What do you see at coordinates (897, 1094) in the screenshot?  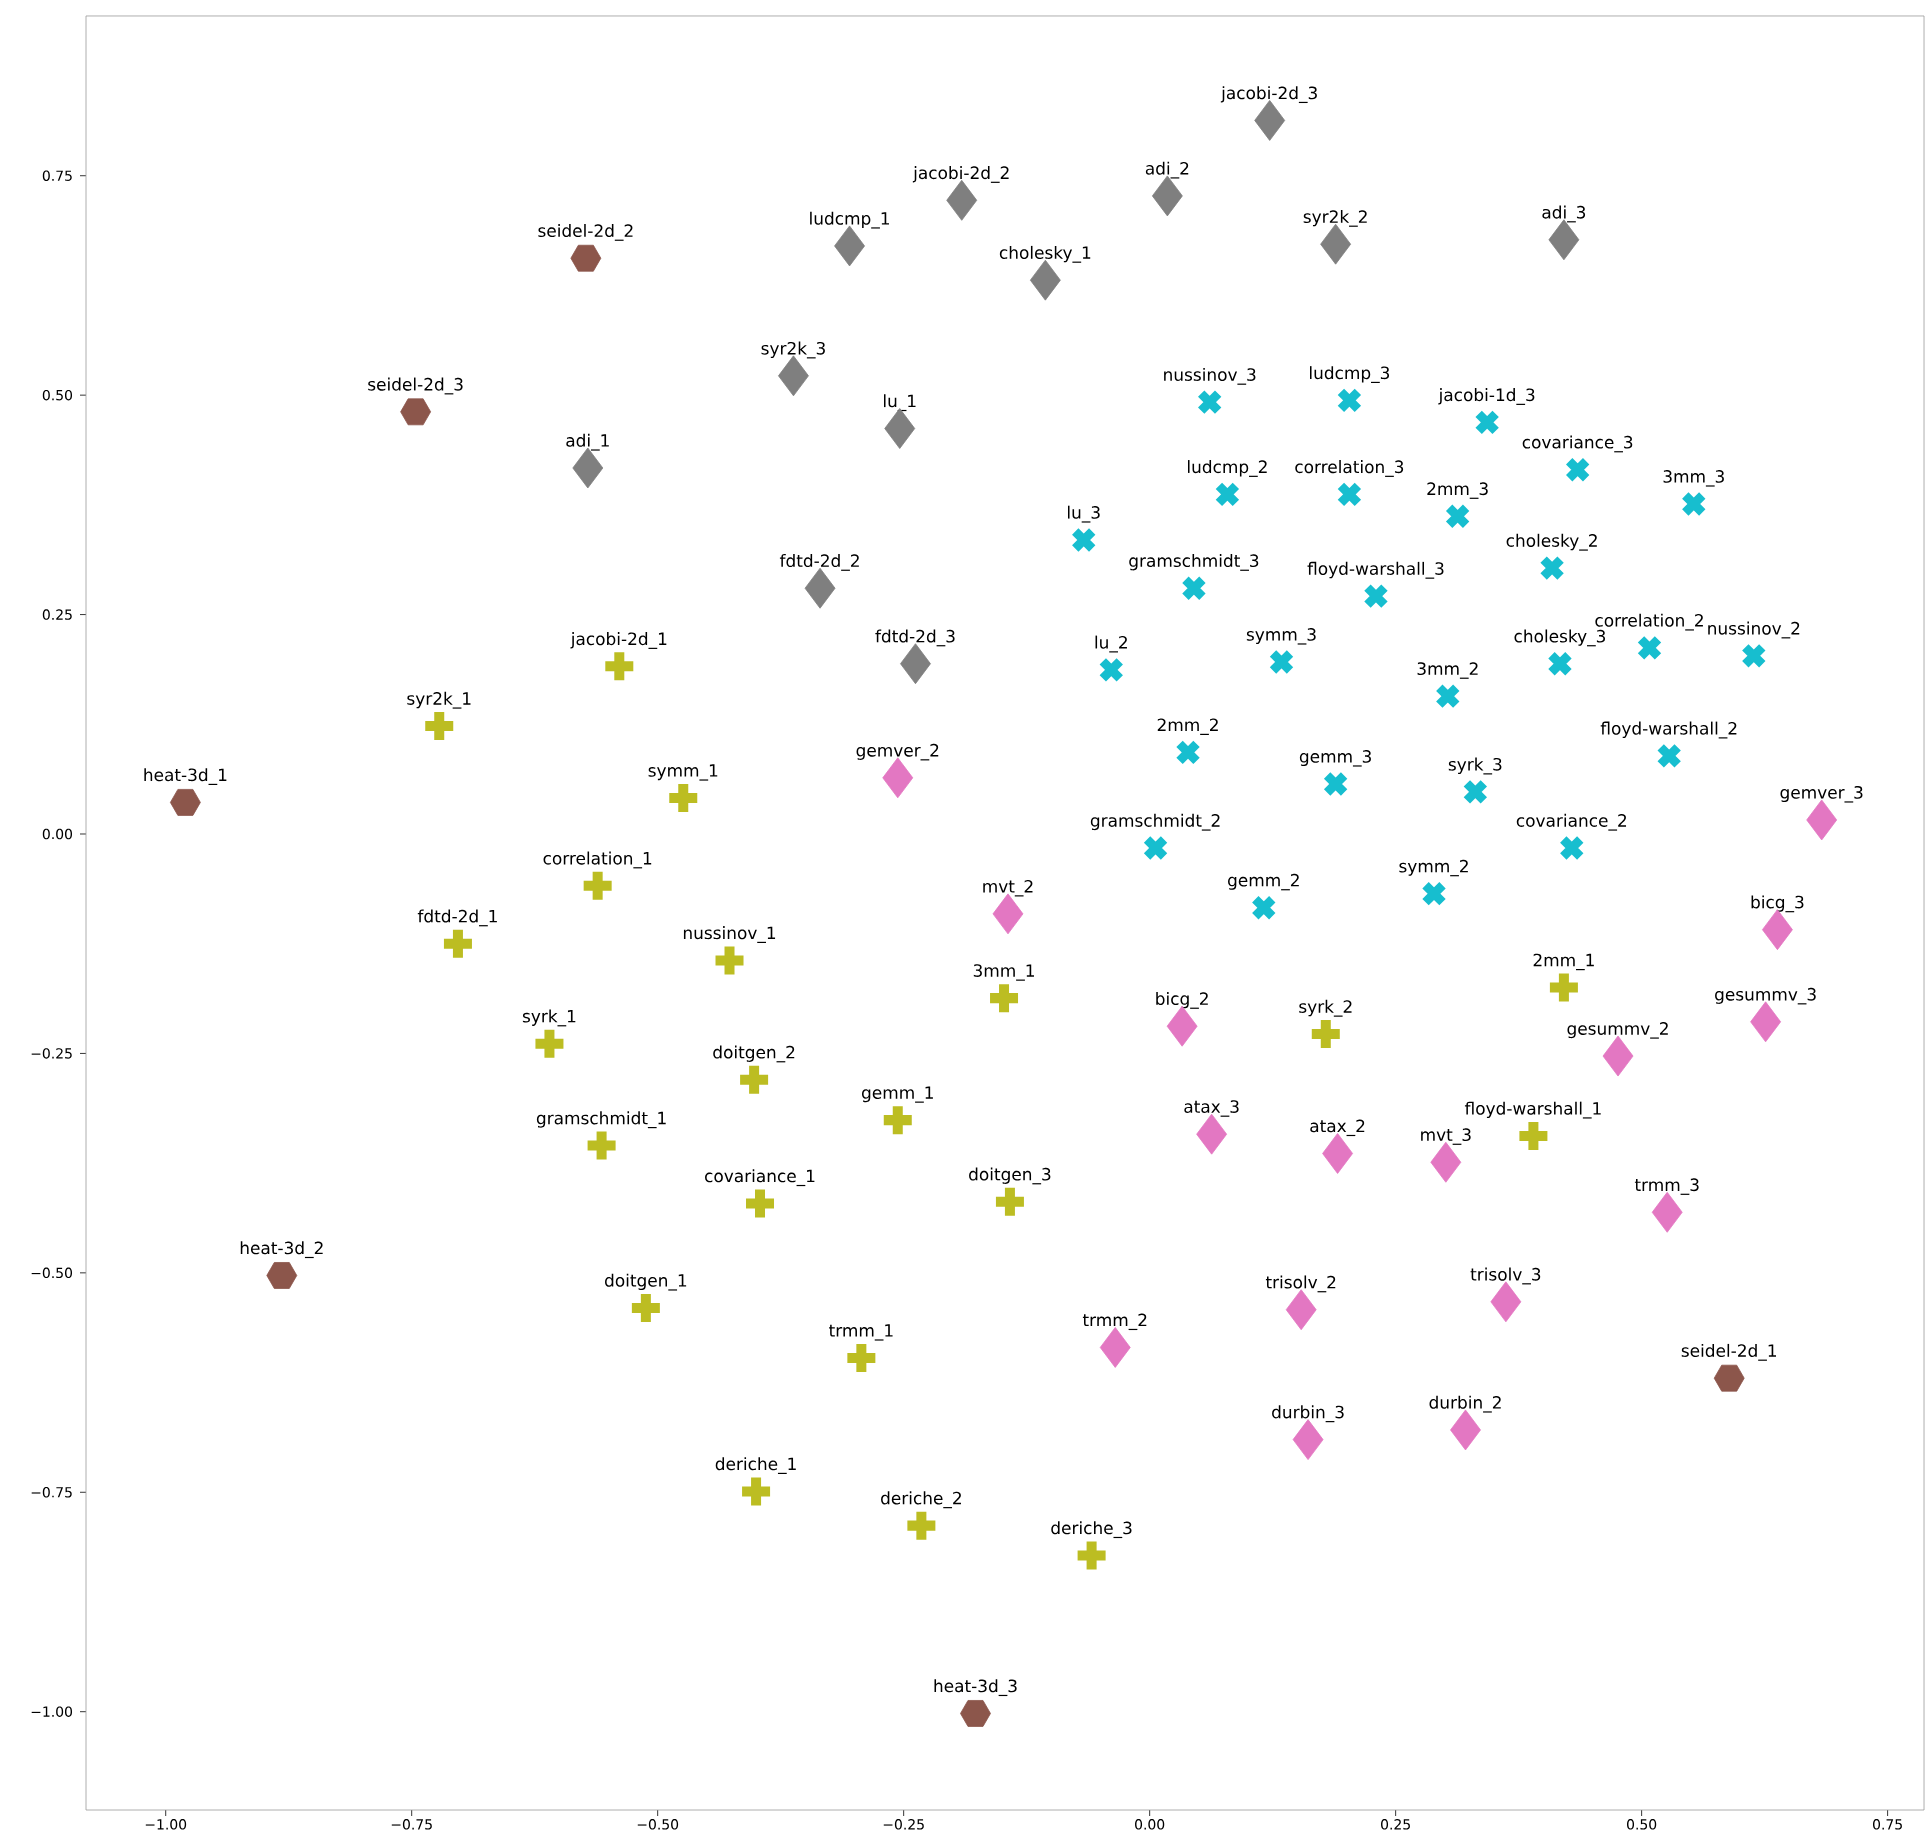 I see `annotation: gemm_1` at bounding box center [897, 1094].